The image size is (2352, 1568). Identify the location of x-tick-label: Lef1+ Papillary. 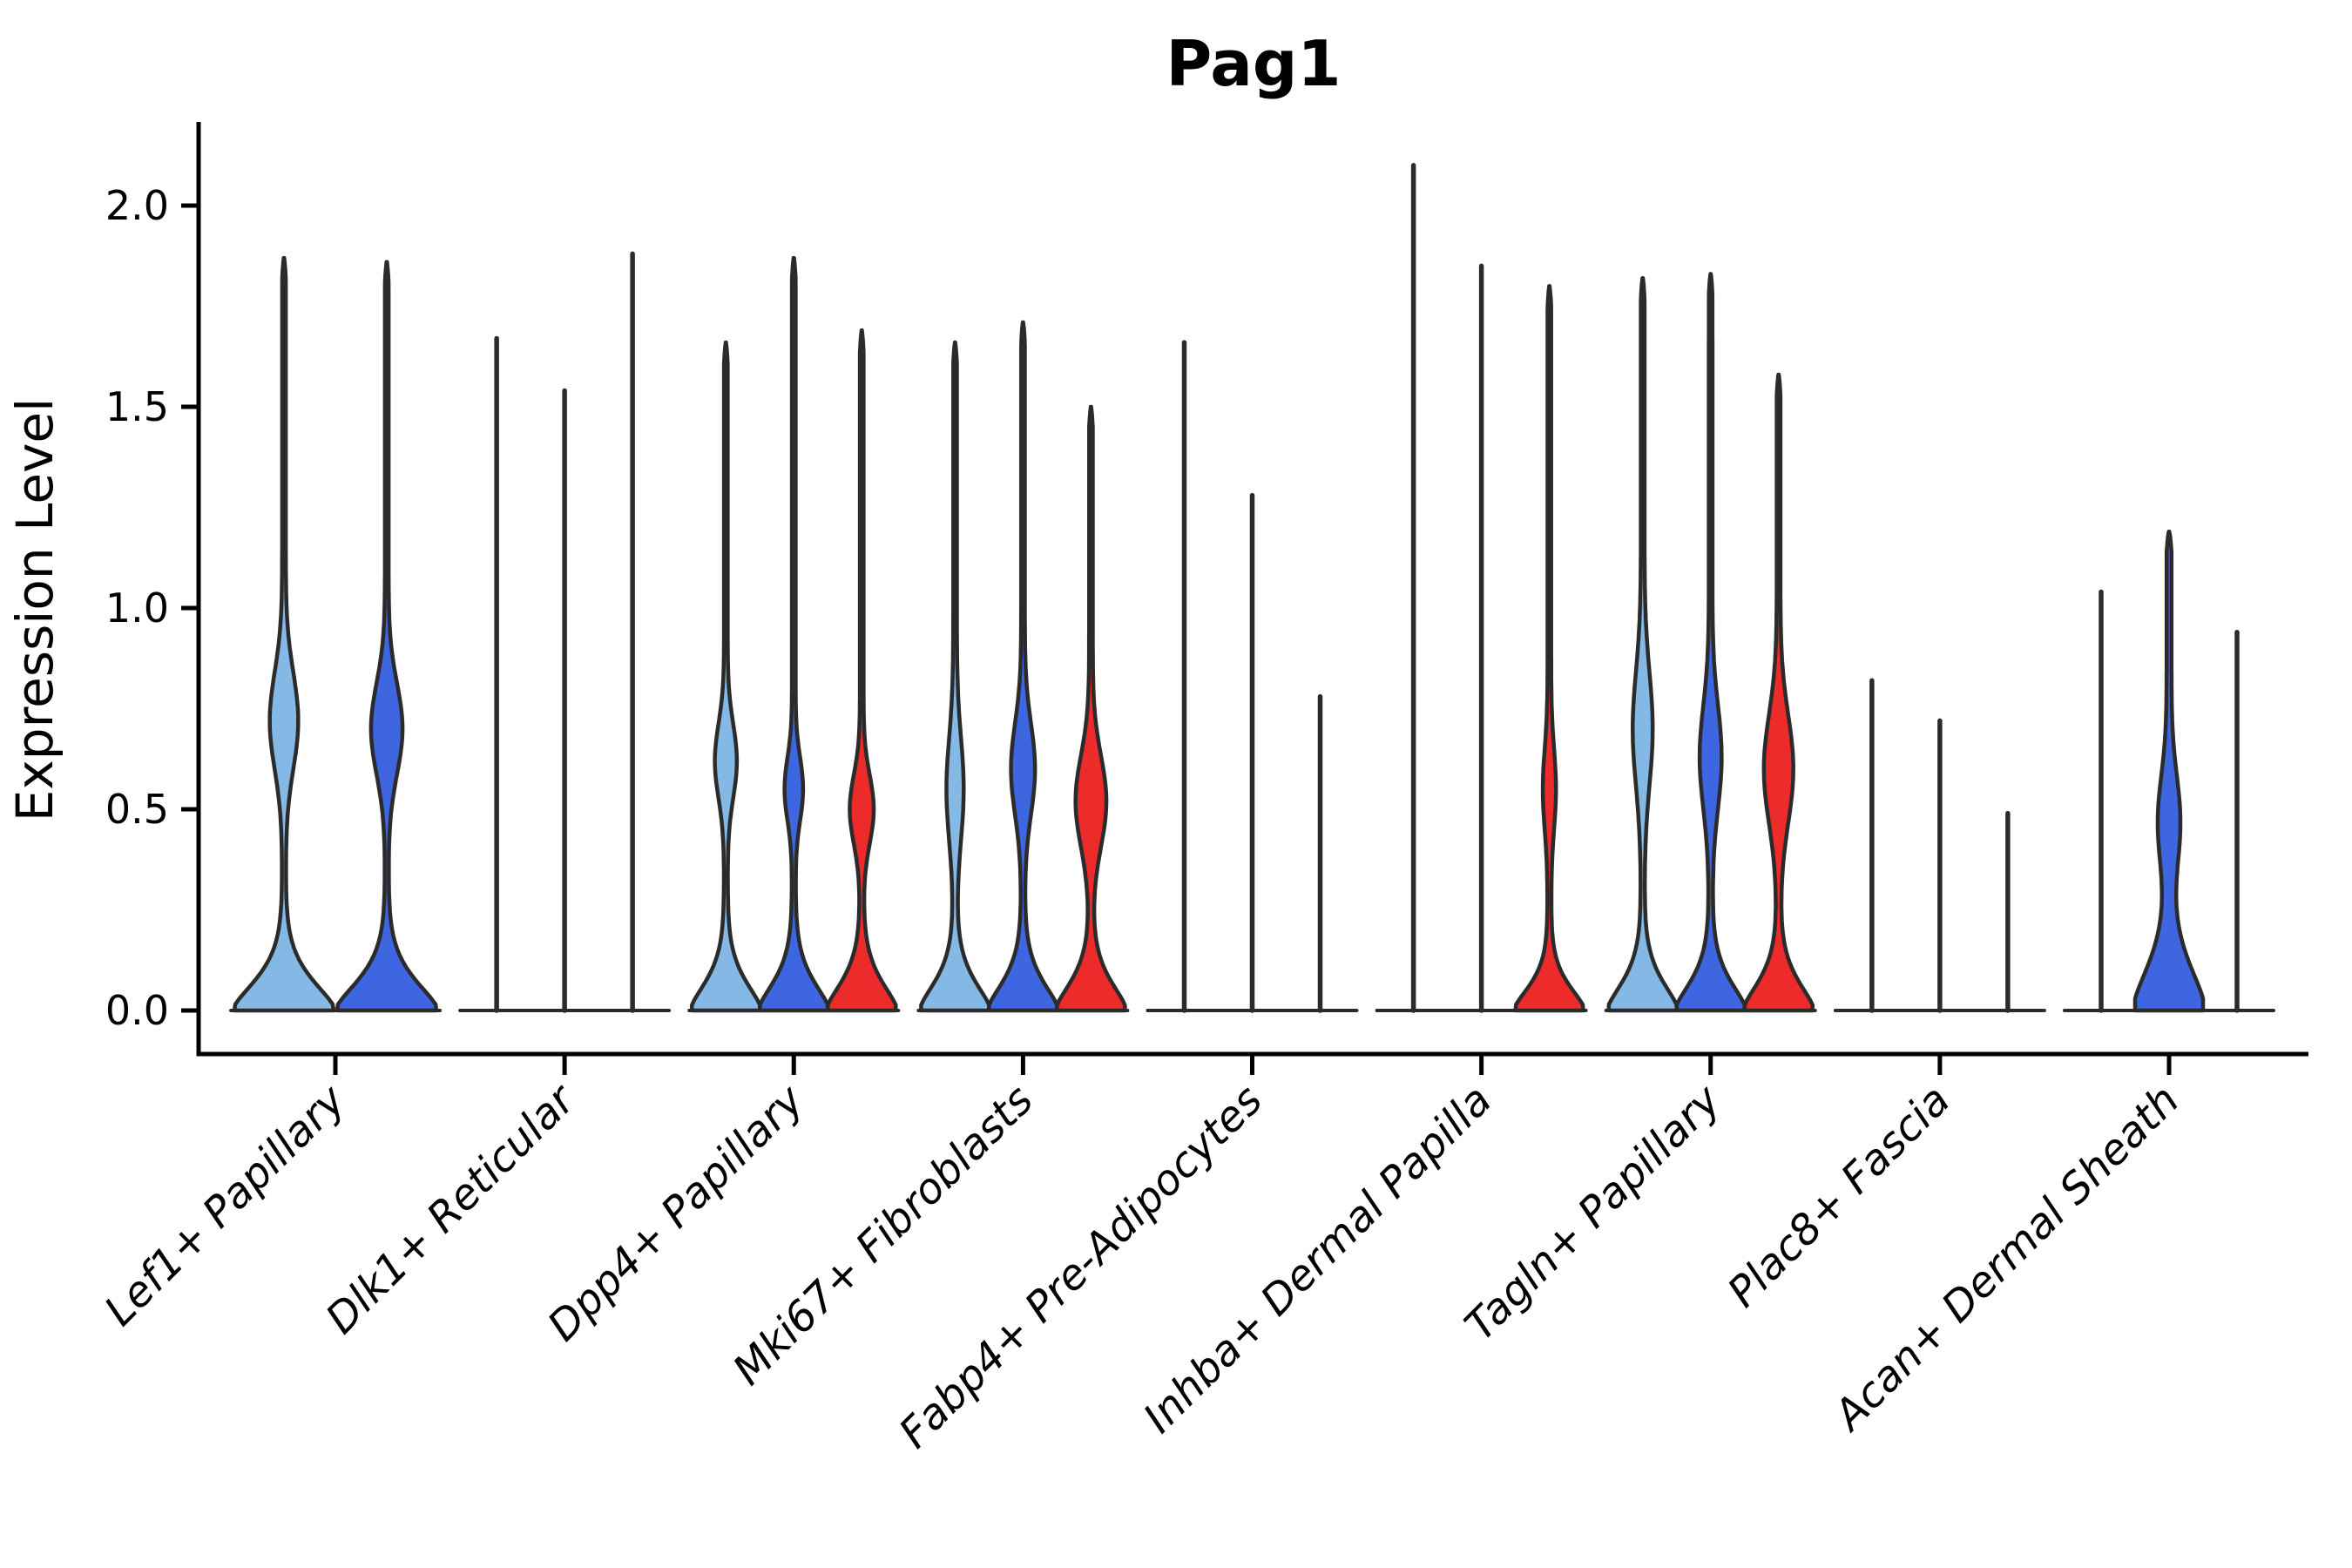
(225, 1205).